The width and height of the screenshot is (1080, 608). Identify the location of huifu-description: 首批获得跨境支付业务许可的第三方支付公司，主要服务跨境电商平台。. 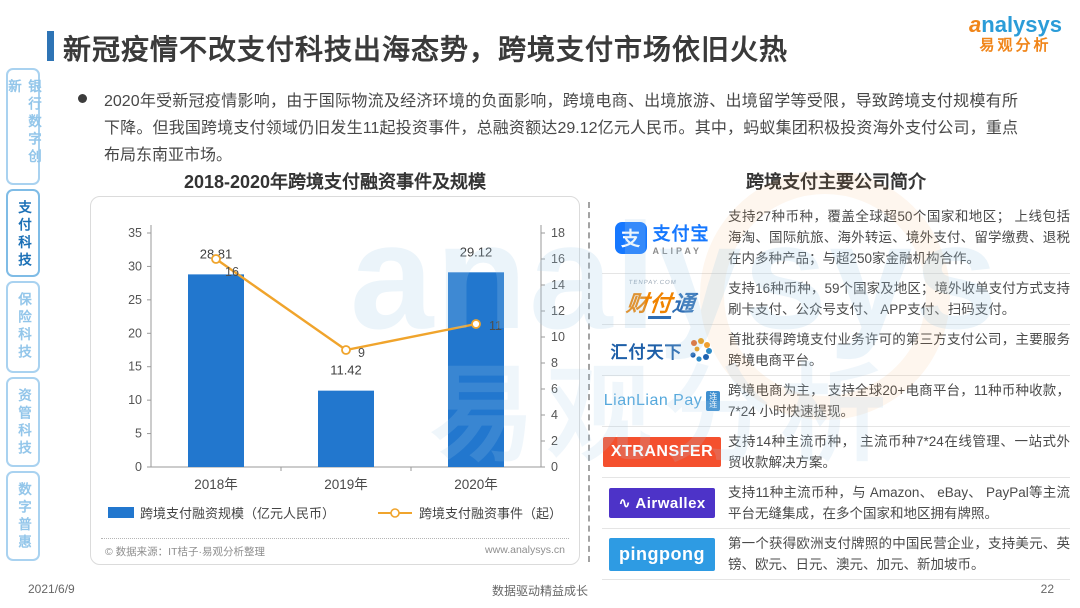
(899, 350).